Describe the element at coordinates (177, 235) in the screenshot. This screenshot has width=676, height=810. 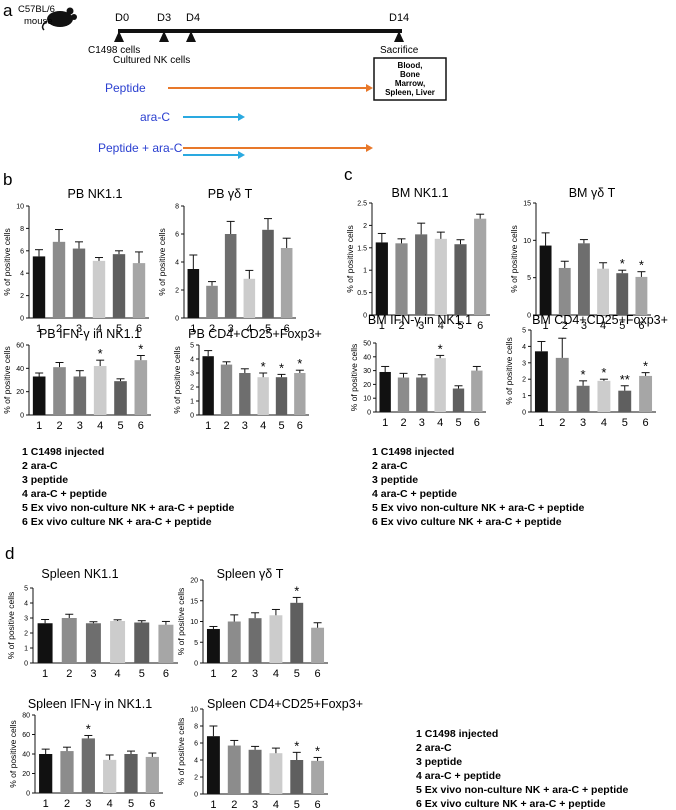
I see `pb-gdt-ytick-label: 6` at that location.